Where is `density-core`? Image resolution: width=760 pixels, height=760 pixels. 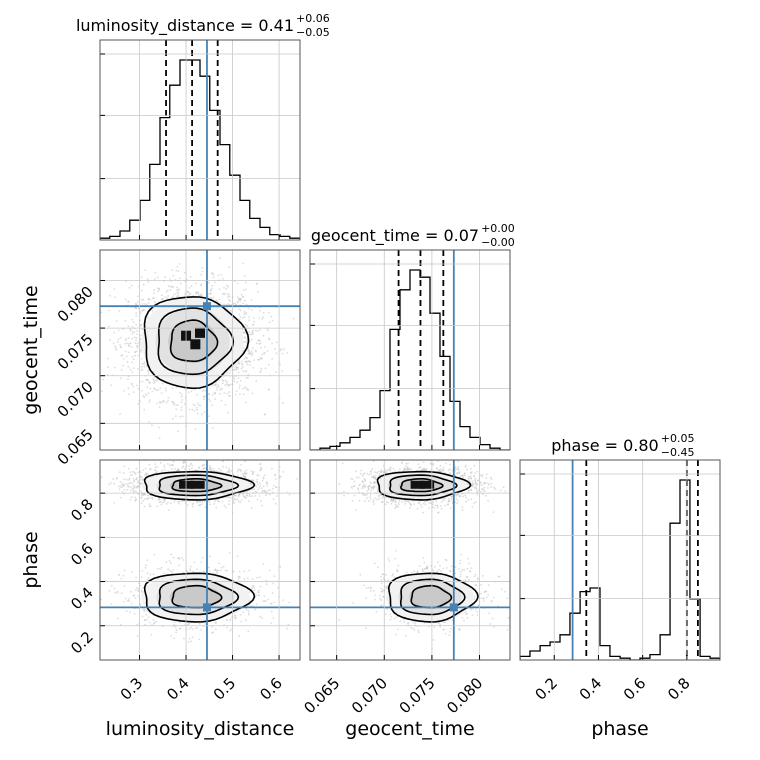 density-core is located at coordinates (195, 344).